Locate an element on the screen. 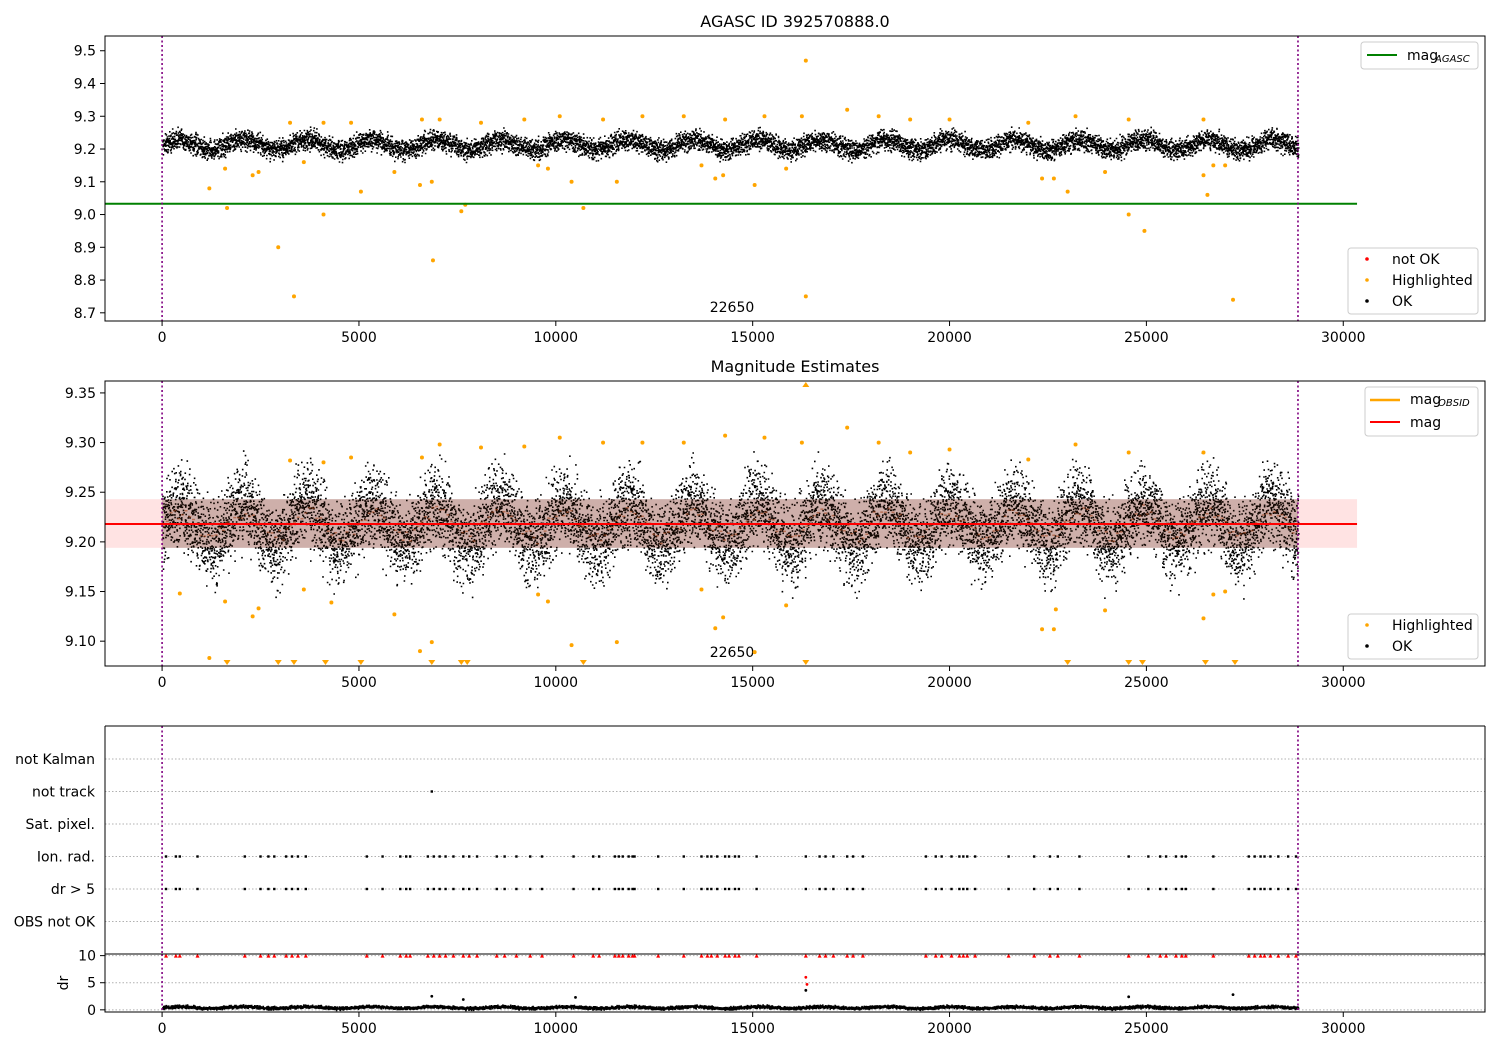 This screenshot has height=1050, width=1500. category-label: not track is located at coordinates (64, 793).